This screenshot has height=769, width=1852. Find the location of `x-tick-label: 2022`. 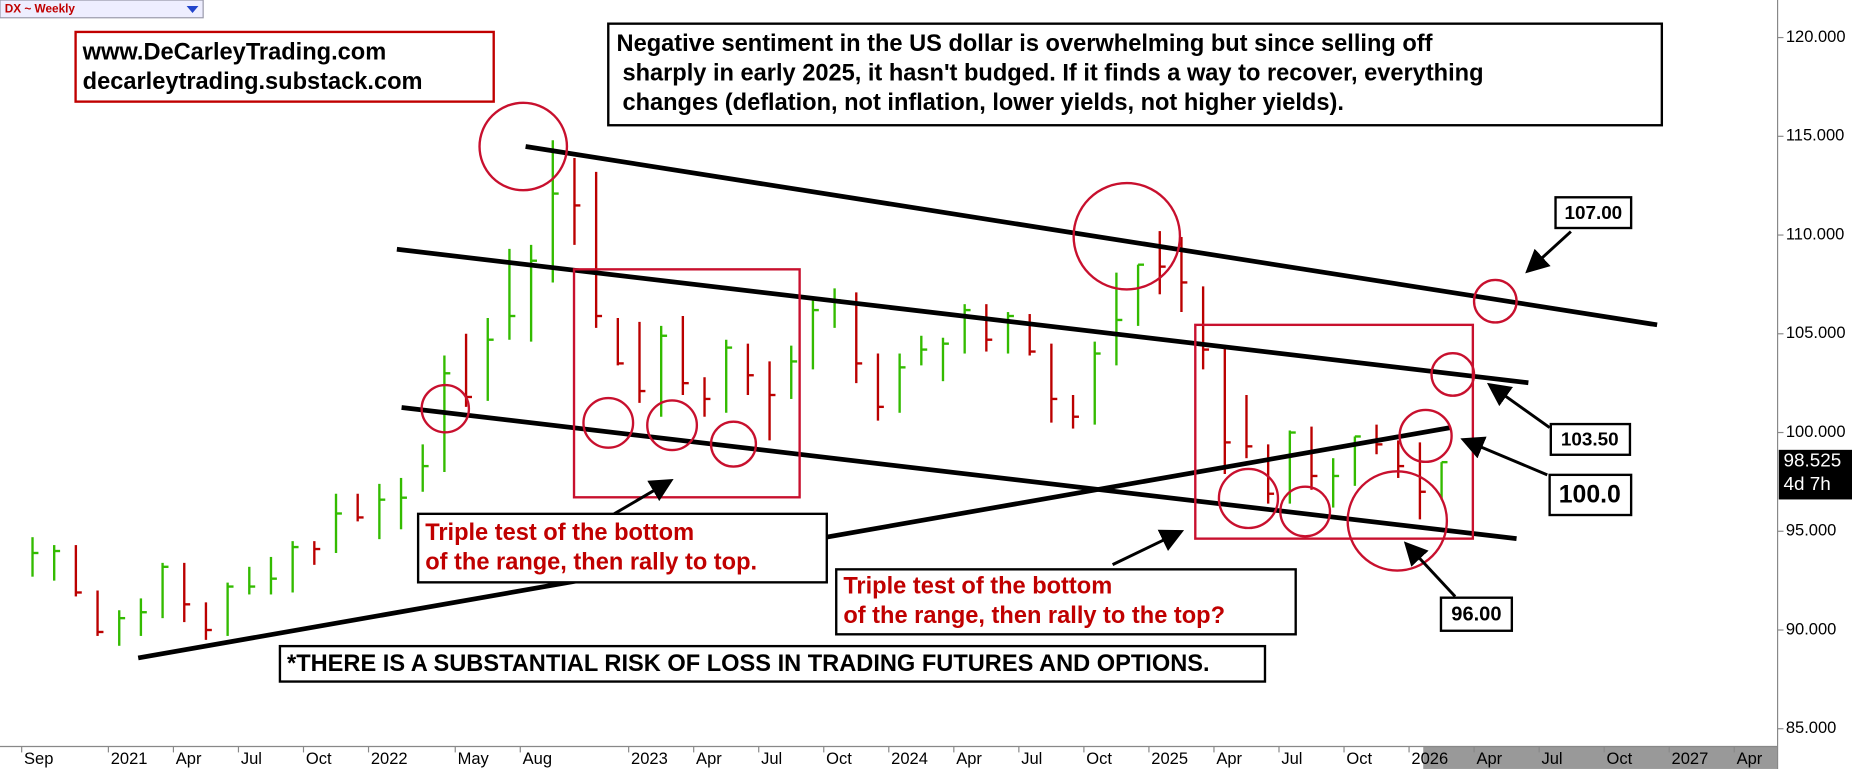

x-tick-label: 2022 is located at coordinates (389, 758).